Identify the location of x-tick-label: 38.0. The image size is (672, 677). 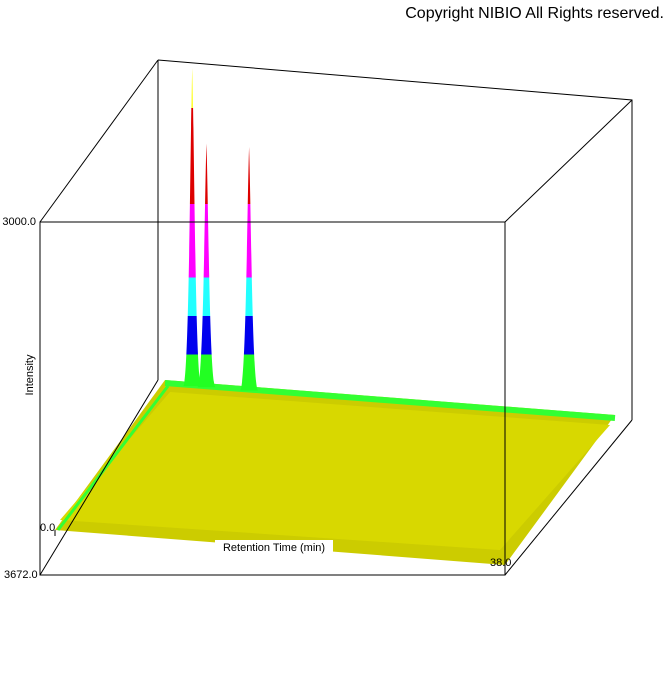
(500, 563).